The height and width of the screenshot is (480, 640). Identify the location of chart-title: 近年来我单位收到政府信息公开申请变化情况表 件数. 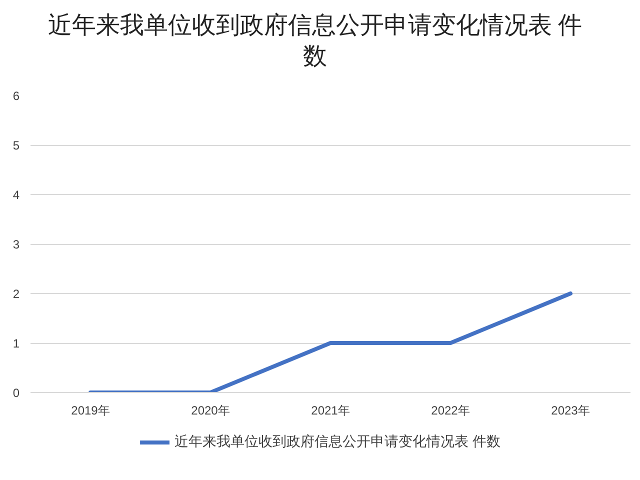
(315, 42).